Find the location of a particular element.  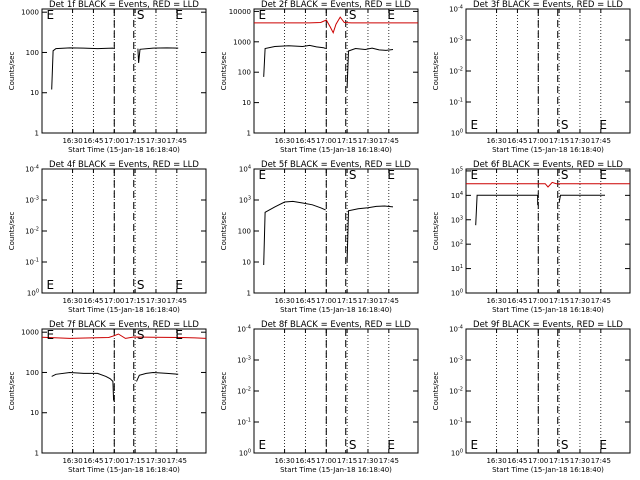

y-tick-label: 10¹ is located at coordinates (457, 268).